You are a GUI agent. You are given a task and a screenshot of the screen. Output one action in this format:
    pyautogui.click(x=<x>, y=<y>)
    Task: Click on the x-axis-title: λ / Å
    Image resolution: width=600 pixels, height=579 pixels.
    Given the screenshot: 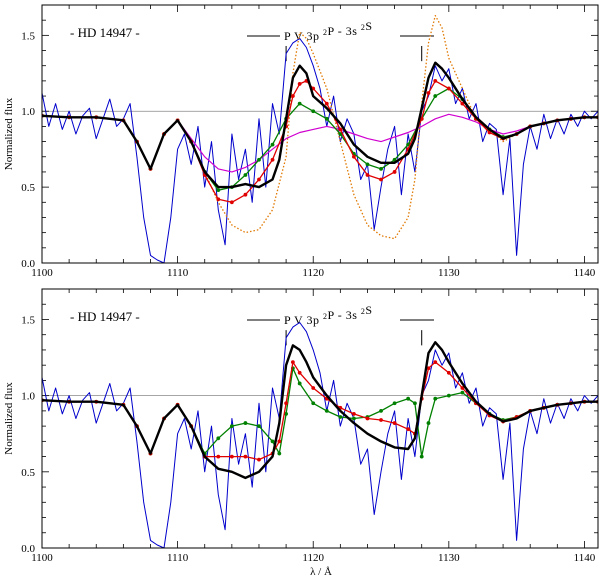 What is the action you would take?
    pyautogui.click(x=321, y=572)
    